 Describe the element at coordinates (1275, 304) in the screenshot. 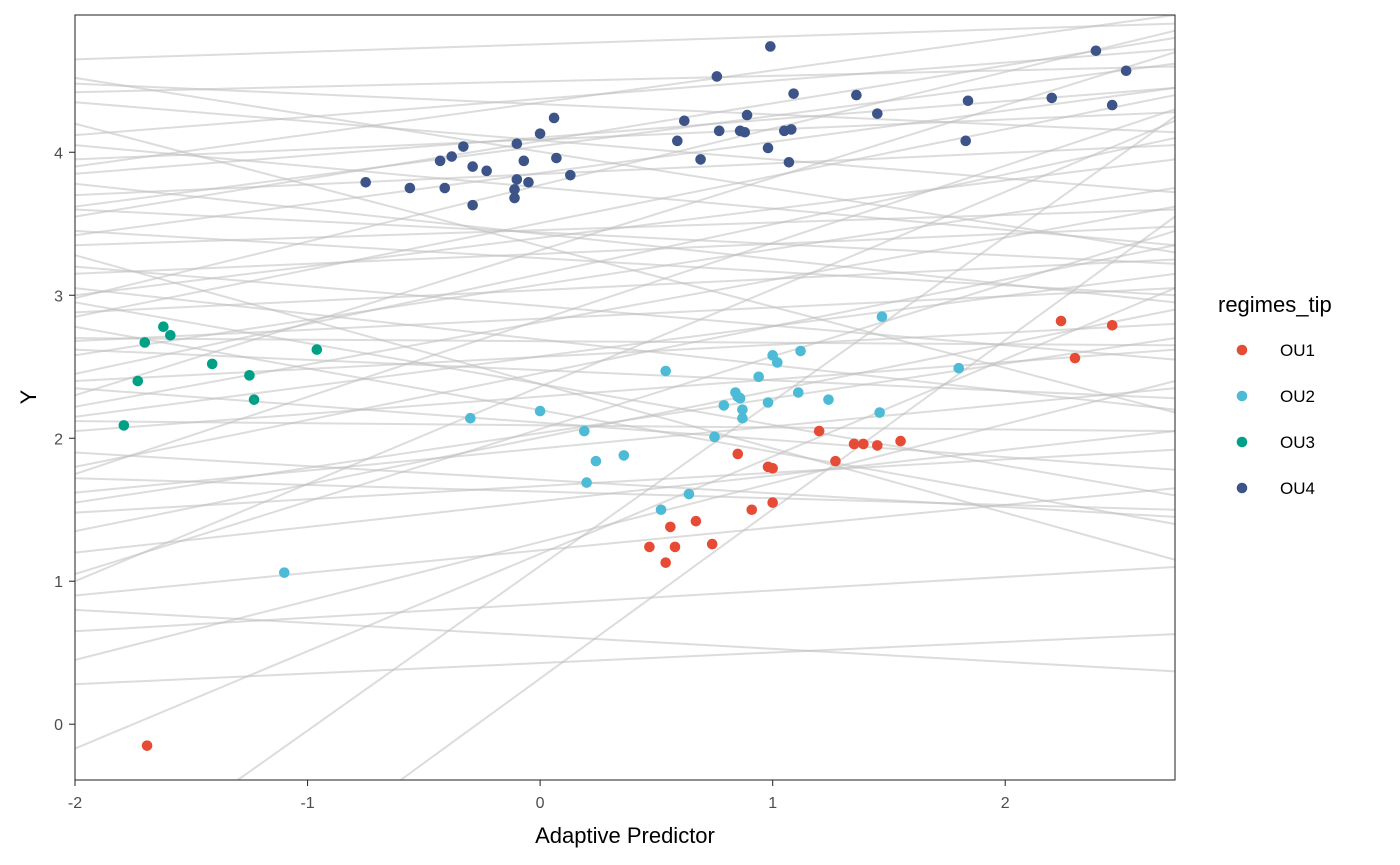

I see `legend-title: regimes_tip` at that location.